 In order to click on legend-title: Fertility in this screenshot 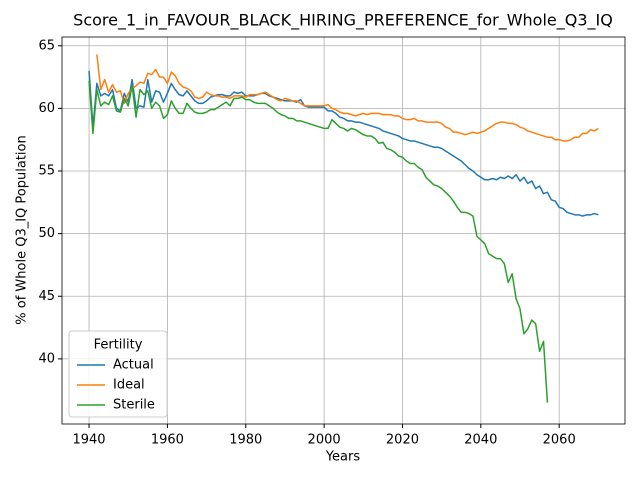, I will do `click(118, 345)`.